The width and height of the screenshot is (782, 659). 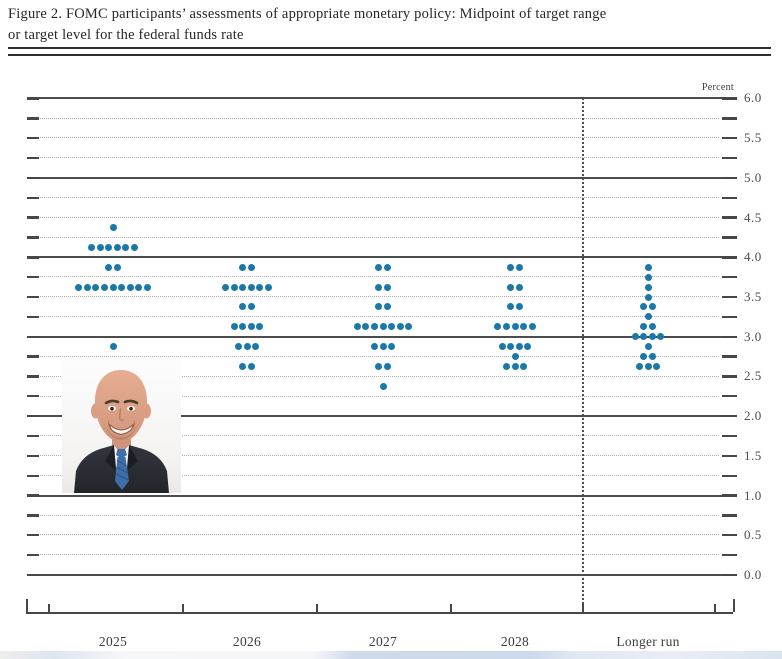 What do you see at coordinates (753, 416) in the screenshot?
I see `y-axis-tick-label: 2.0` at bounding box center [753, 416].